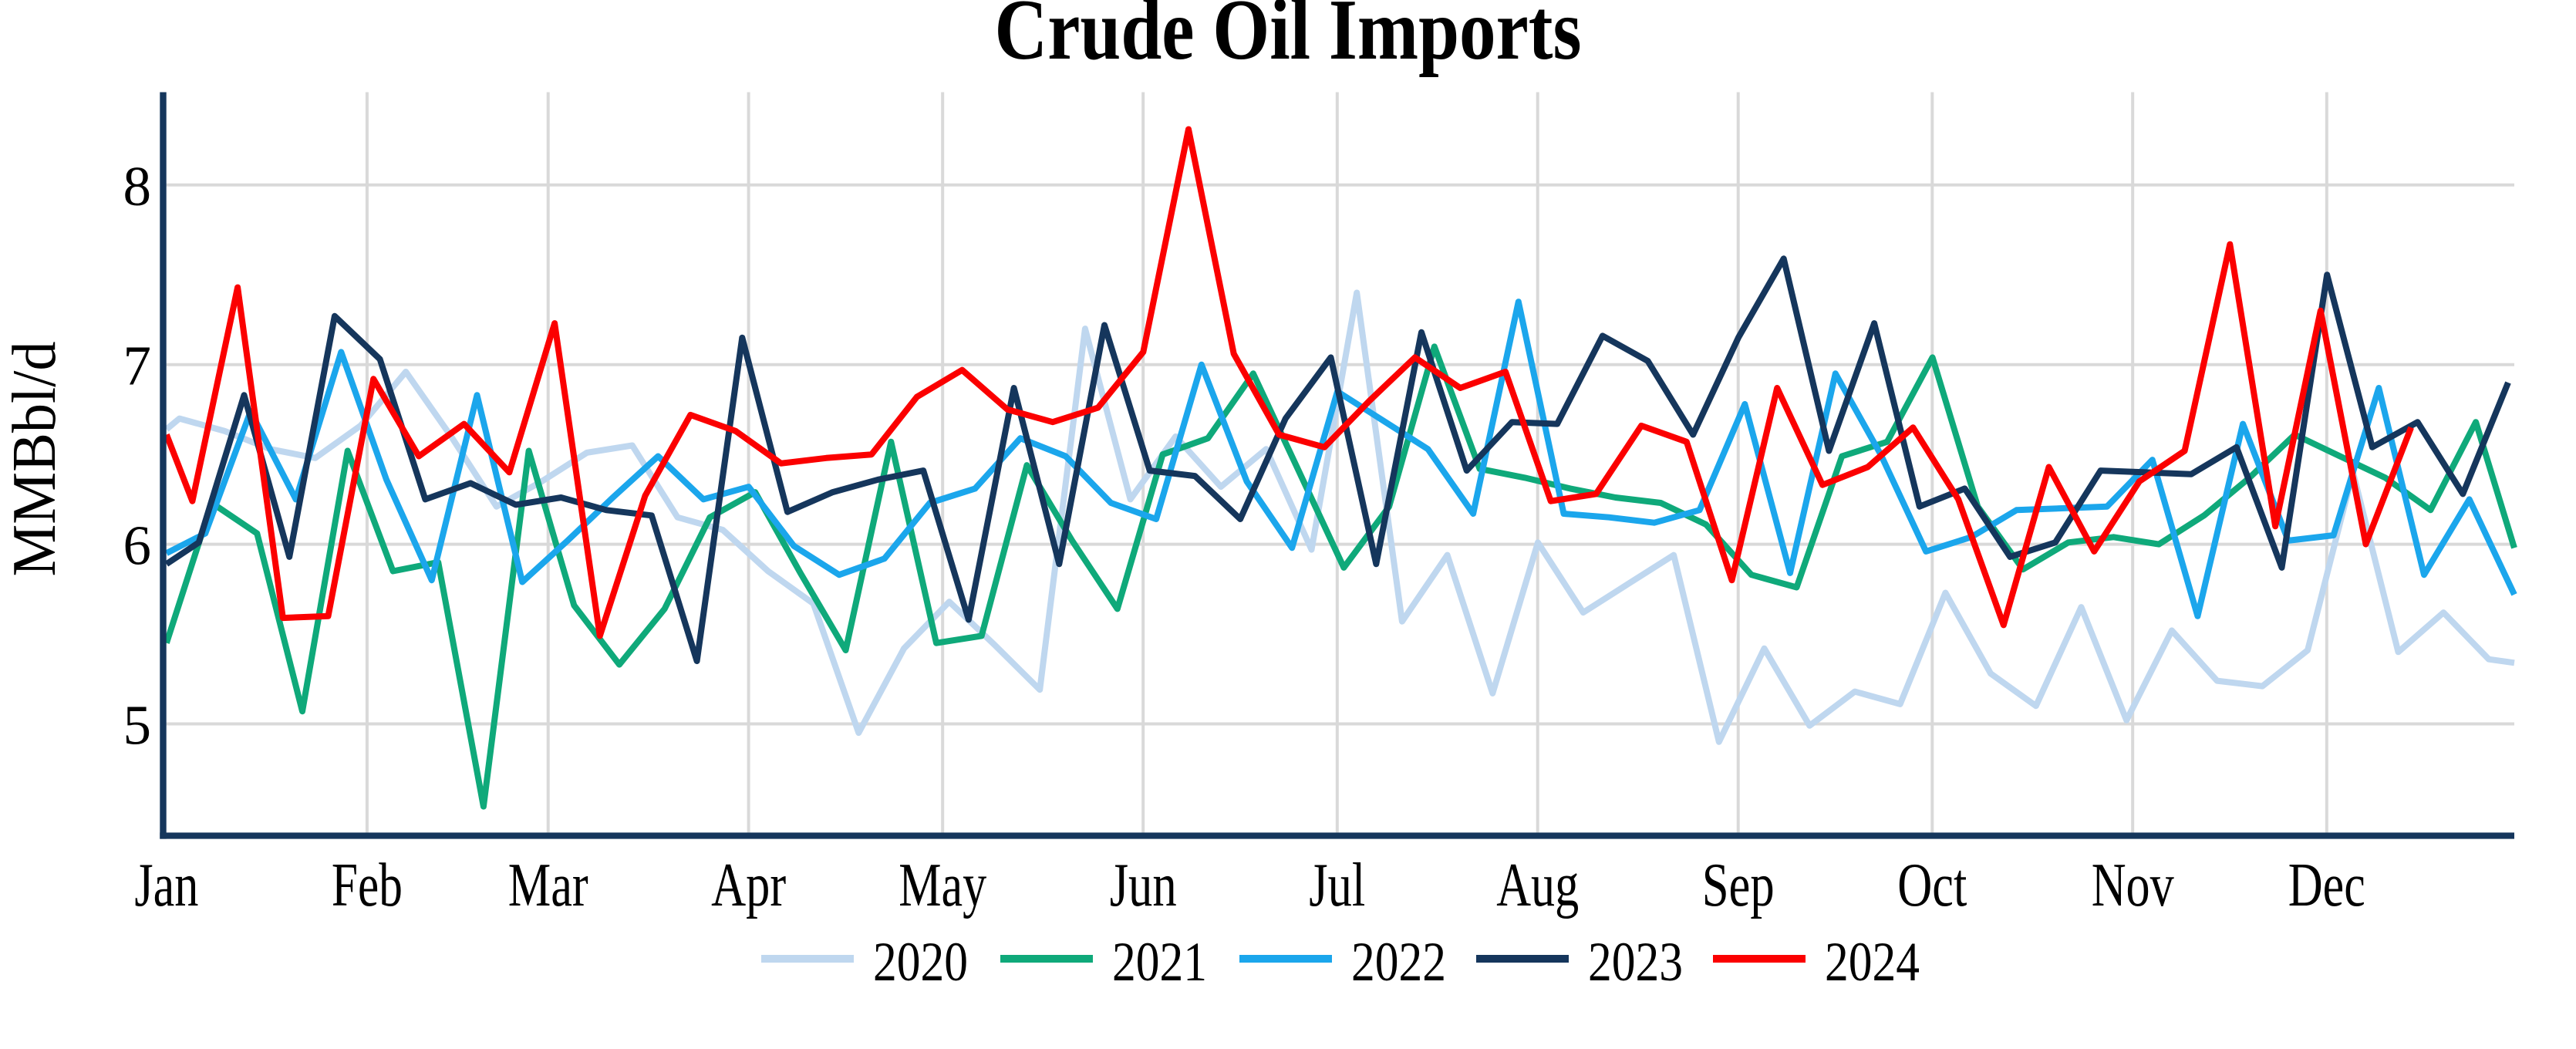 This screenshot has width=2576, height=1049. I want to click on svg-text: 5, so click(137, 725).